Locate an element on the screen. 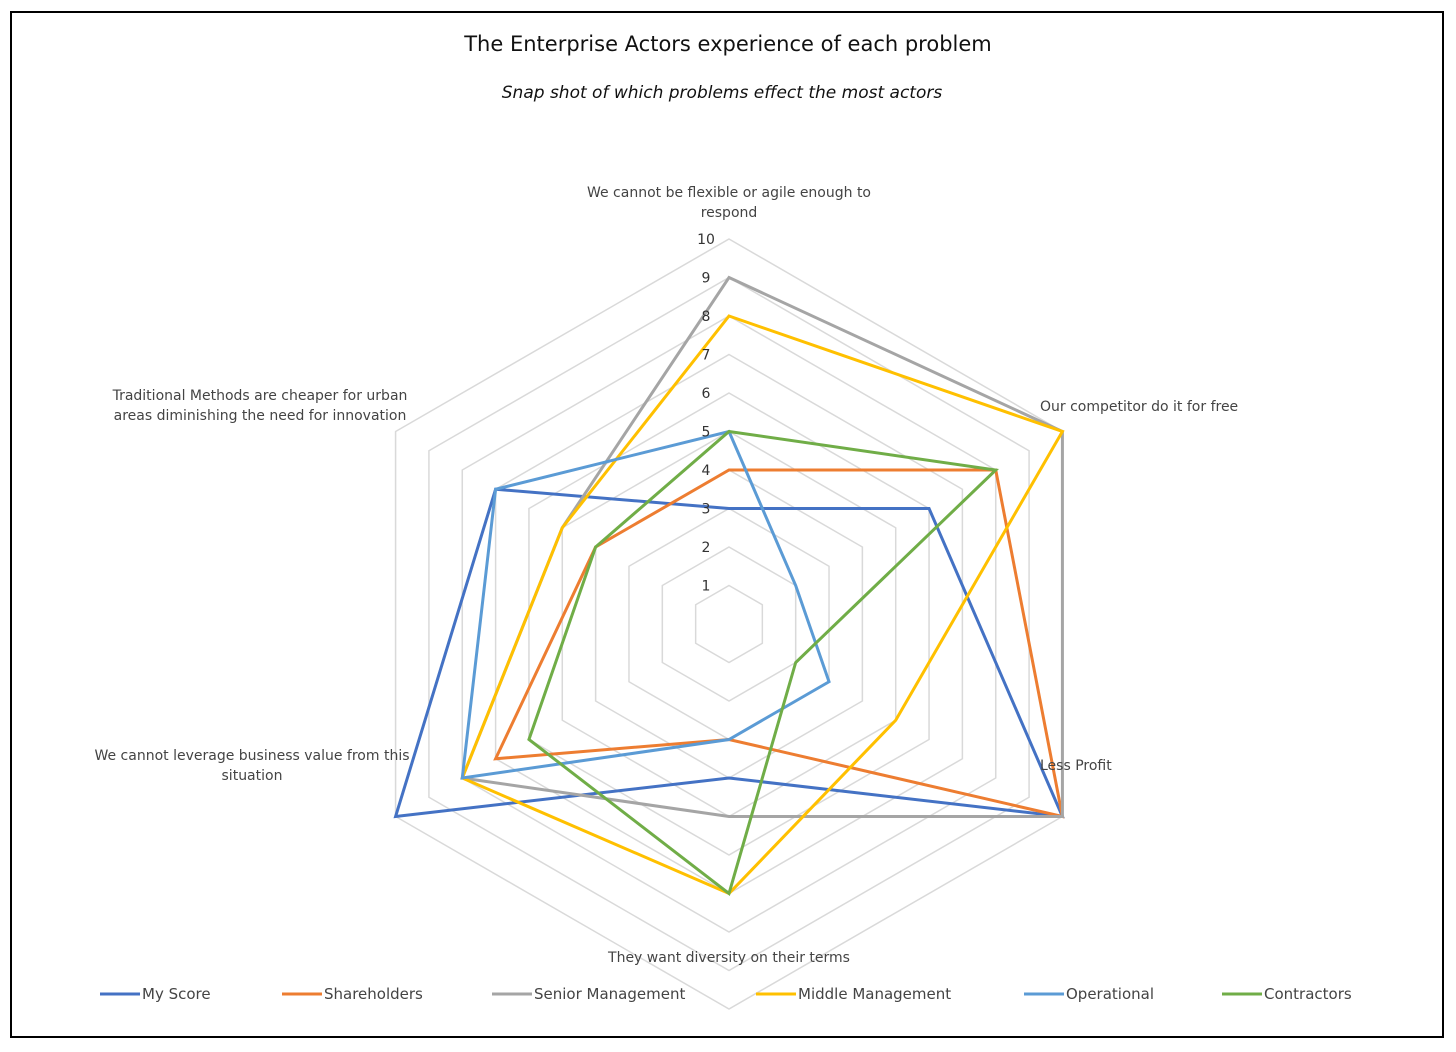  series-line-operational is located at coordinates (645, 604).